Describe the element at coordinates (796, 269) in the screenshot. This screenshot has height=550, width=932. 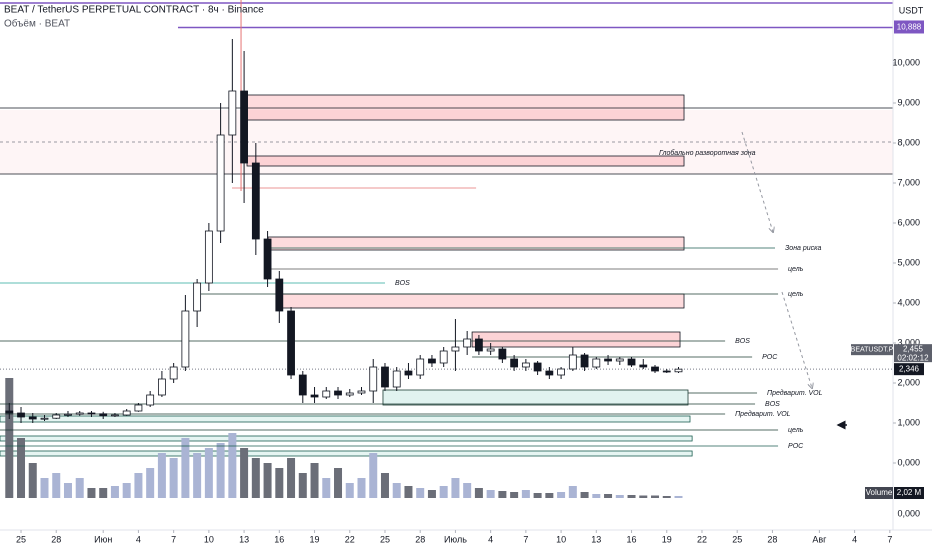
I see `level-label: цель` at that location.